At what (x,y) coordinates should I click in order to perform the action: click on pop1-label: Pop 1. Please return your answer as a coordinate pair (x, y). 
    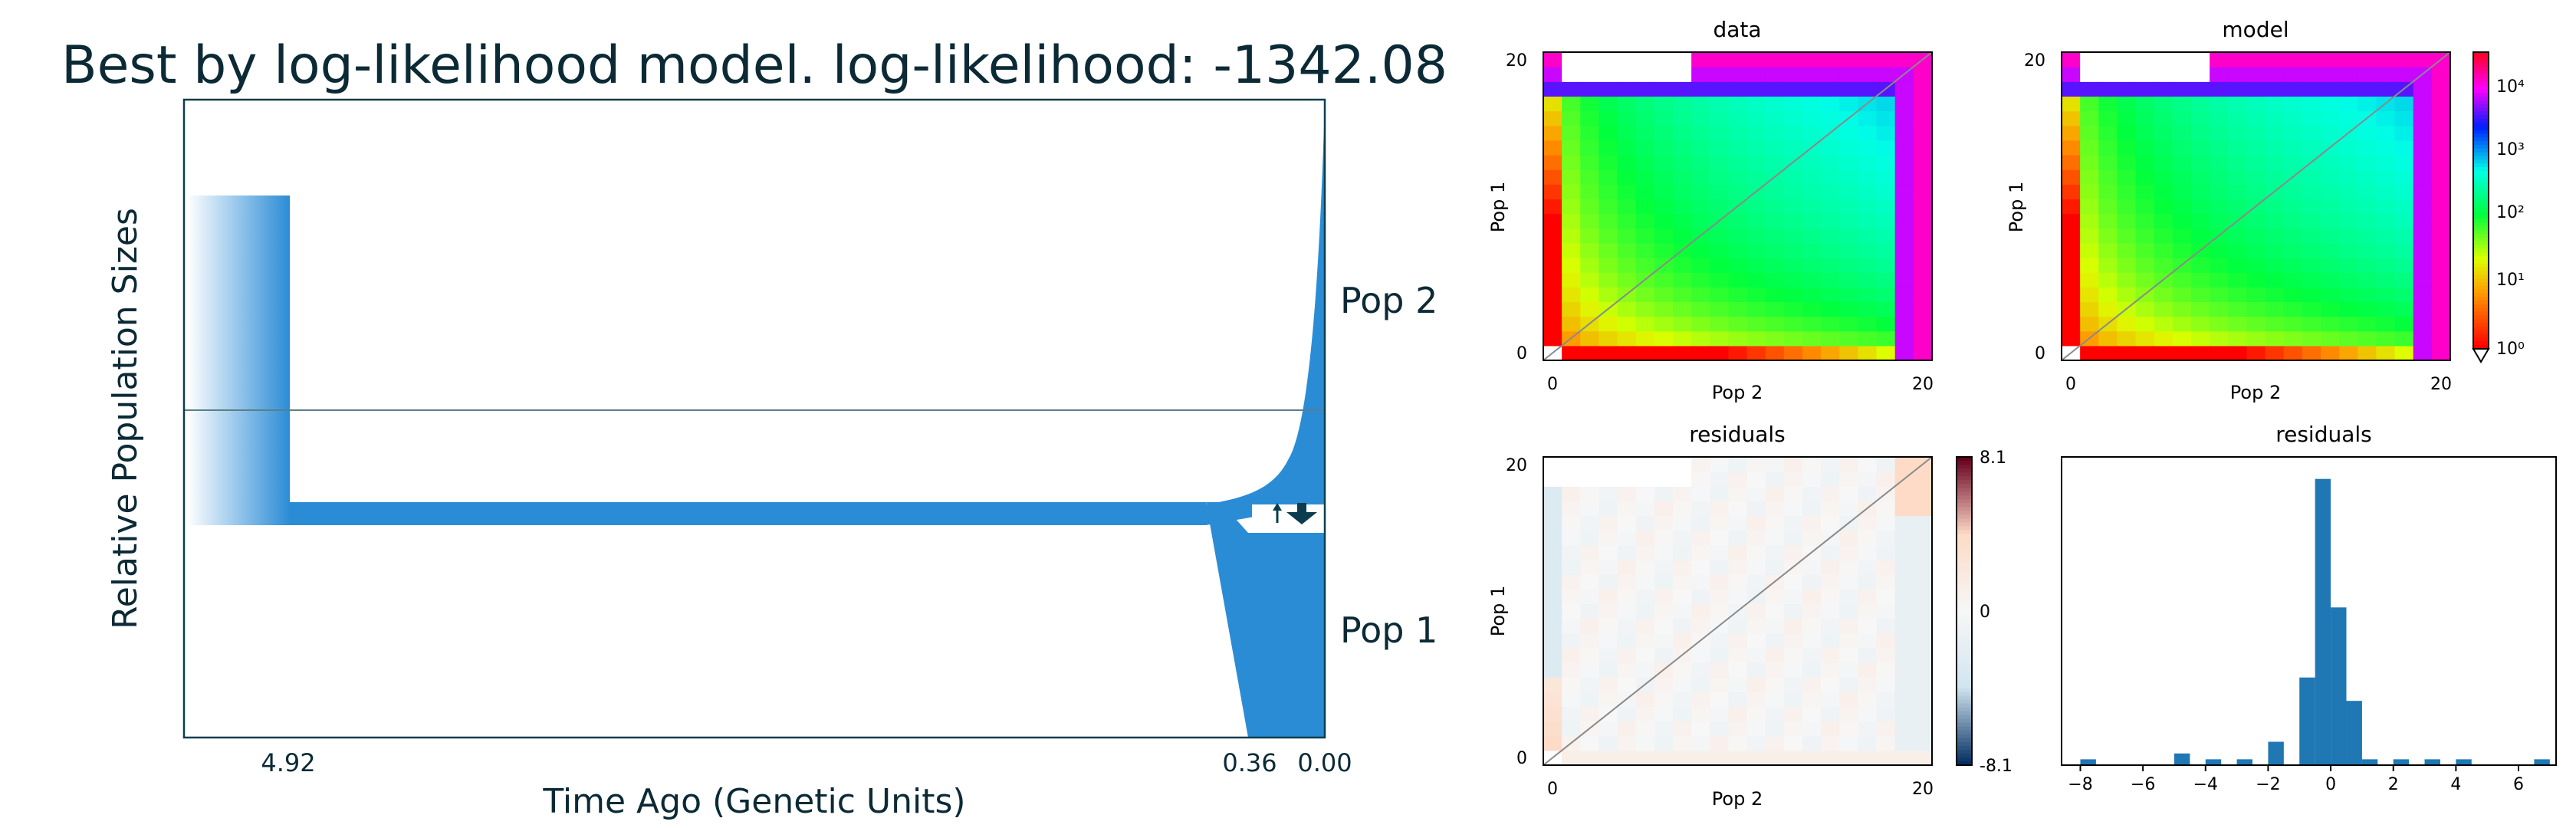
    Looking at the image, I should click on (1389, 631).